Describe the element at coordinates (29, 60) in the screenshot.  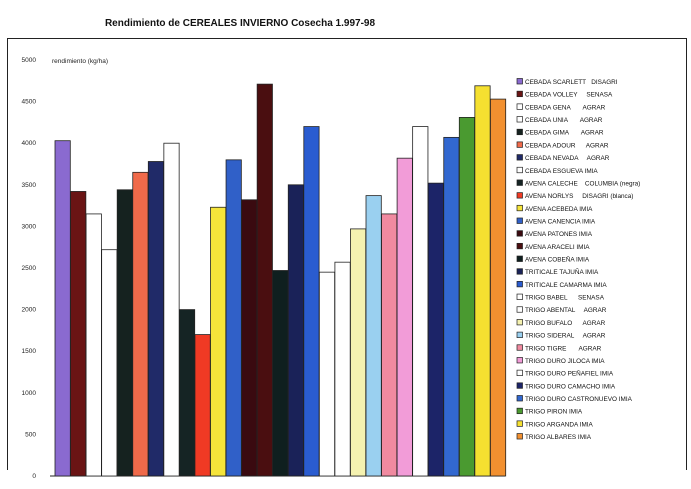
I see `y-tick-label: 5000` at that location.